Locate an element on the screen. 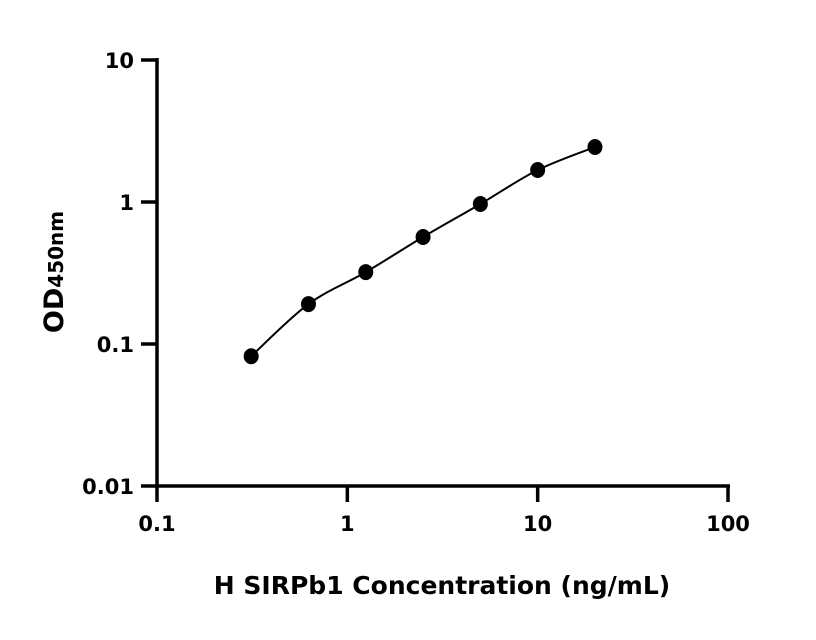 This screenshot has width=816, height=640. y-tick-label: 0.01 is located at coordinates (108, 487).